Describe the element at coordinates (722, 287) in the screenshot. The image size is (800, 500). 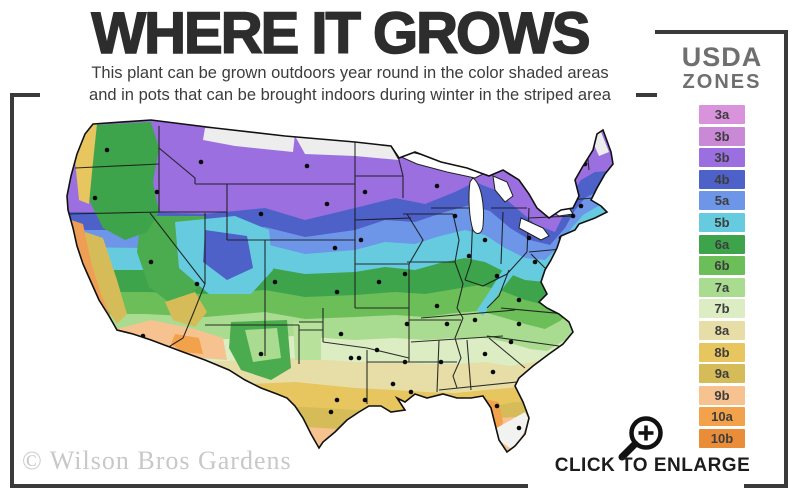
I see `zone-chip: 7a` at that location.